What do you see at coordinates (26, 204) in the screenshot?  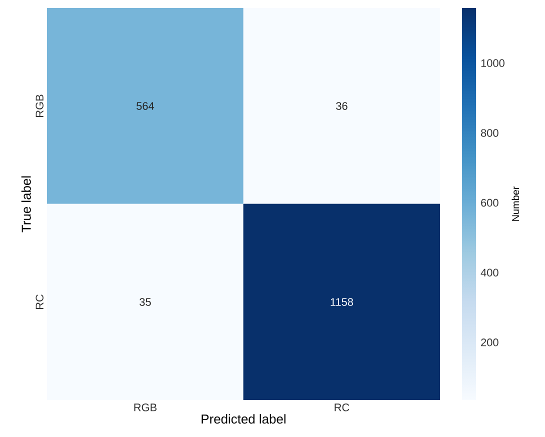 I see `y-axis-title: True label` at bounding box center [26, 204].